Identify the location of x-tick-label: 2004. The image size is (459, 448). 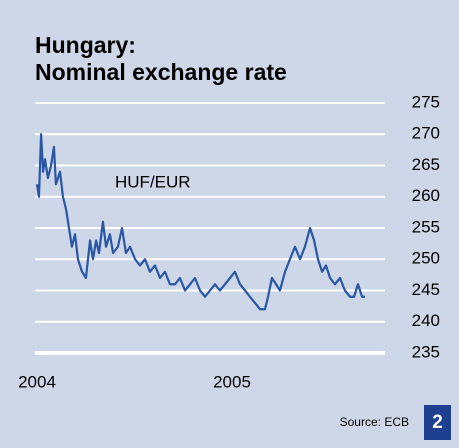
(37, 381).